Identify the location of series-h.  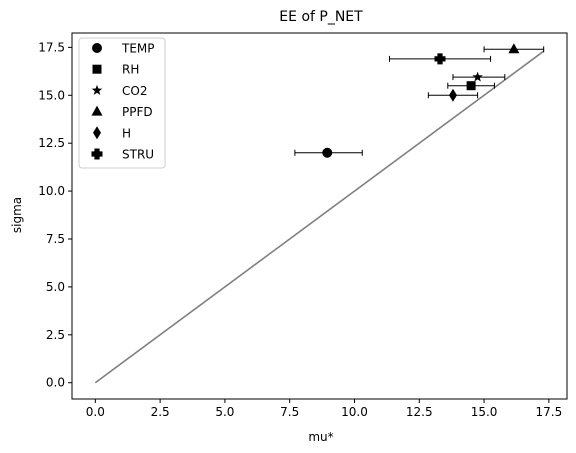
(453, 95).